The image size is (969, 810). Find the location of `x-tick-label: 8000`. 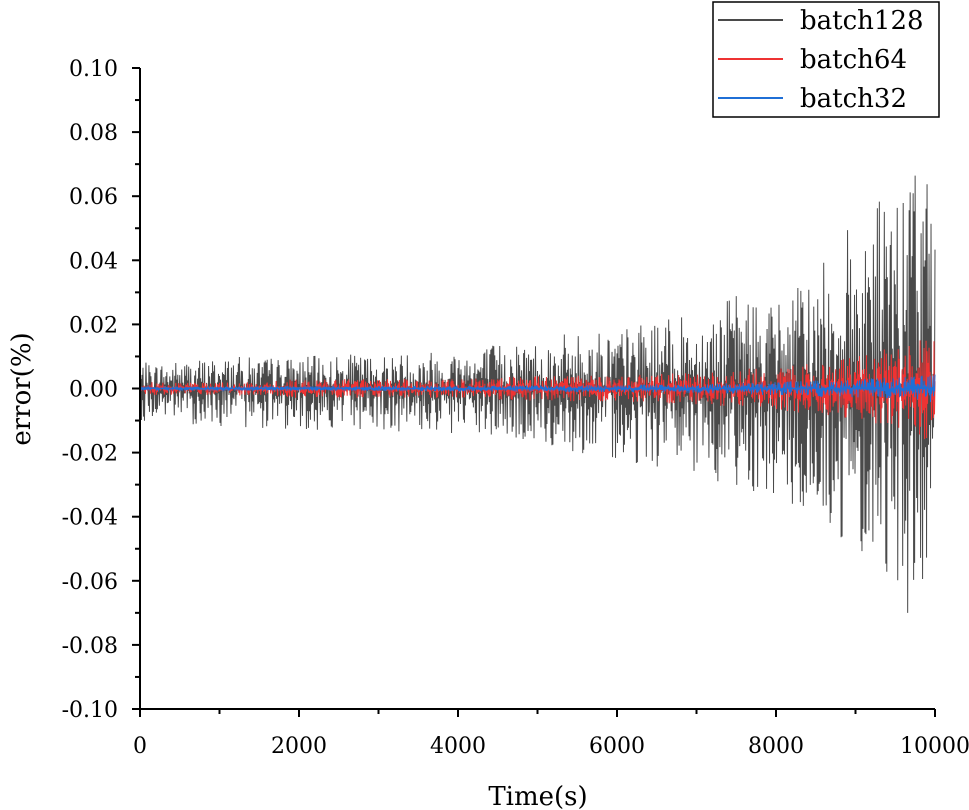

x-tick-label: 8000 is located at coordinates (776, 746).